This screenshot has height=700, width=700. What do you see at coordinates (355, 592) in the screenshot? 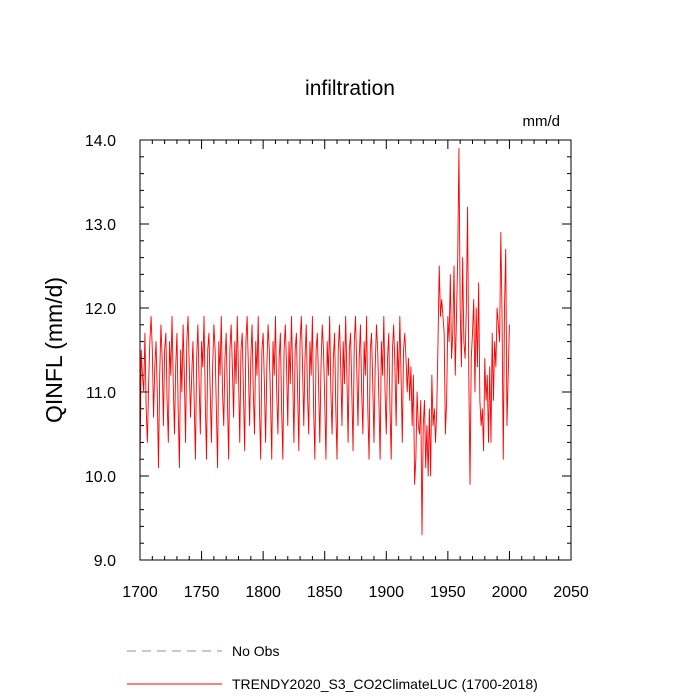
I see `x-tick-labels: 1700 1750 1800 1850 1900 1950 2000 2050` at bounding box center [355, 592].